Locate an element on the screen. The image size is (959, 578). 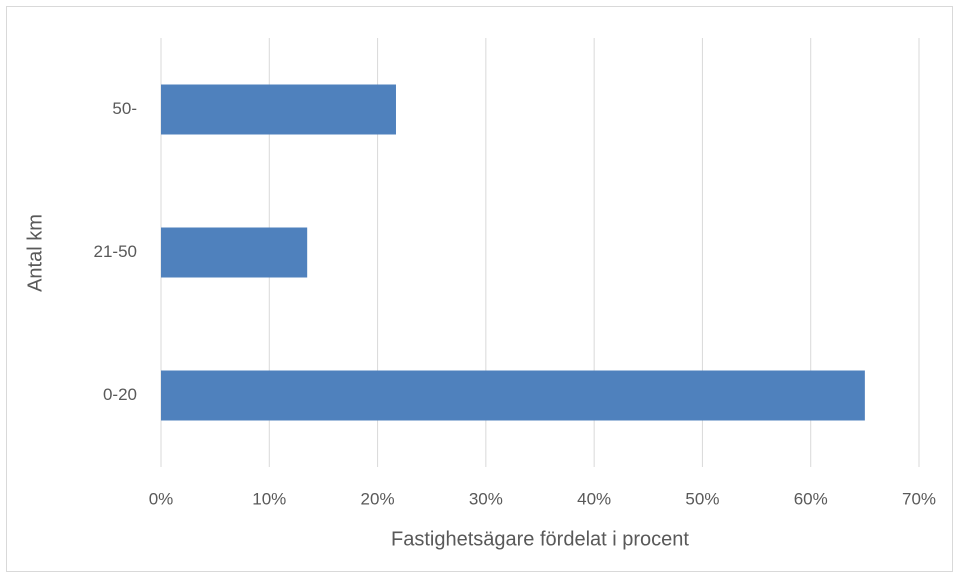
y-tick-label: 21-50 is located at coordinates (115, 251).